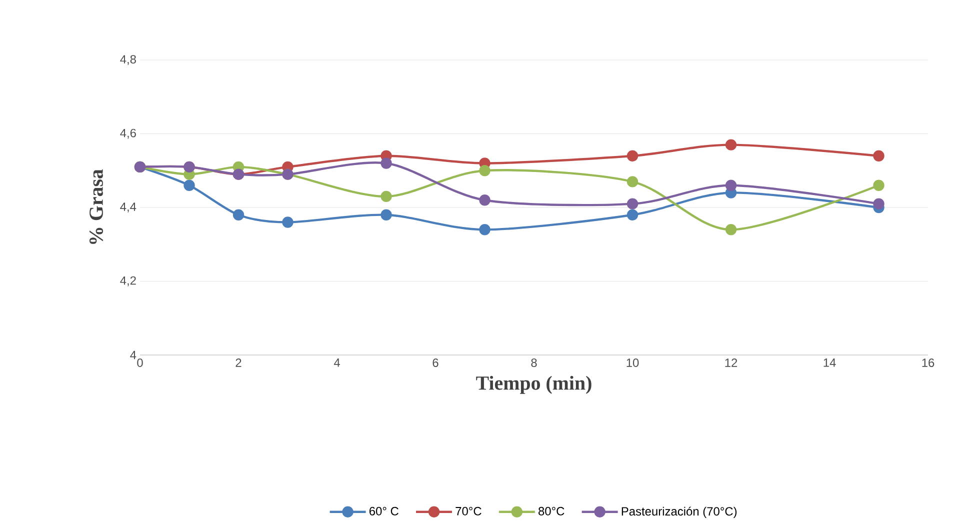 Image resolution: width=953 pixels, height=521 pixels. I want to click on x-tick-label: 14, so click(830, 362).